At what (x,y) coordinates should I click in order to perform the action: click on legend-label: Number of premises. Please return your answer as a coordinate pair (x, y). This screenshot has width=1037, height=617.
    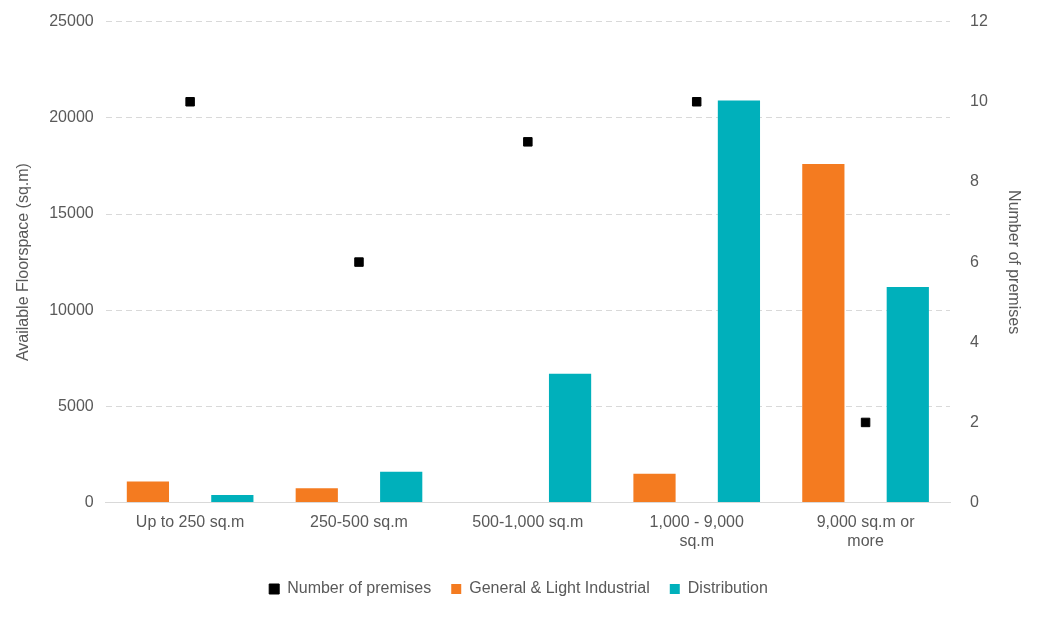
    Looking at the image, I should click on (359, 588).